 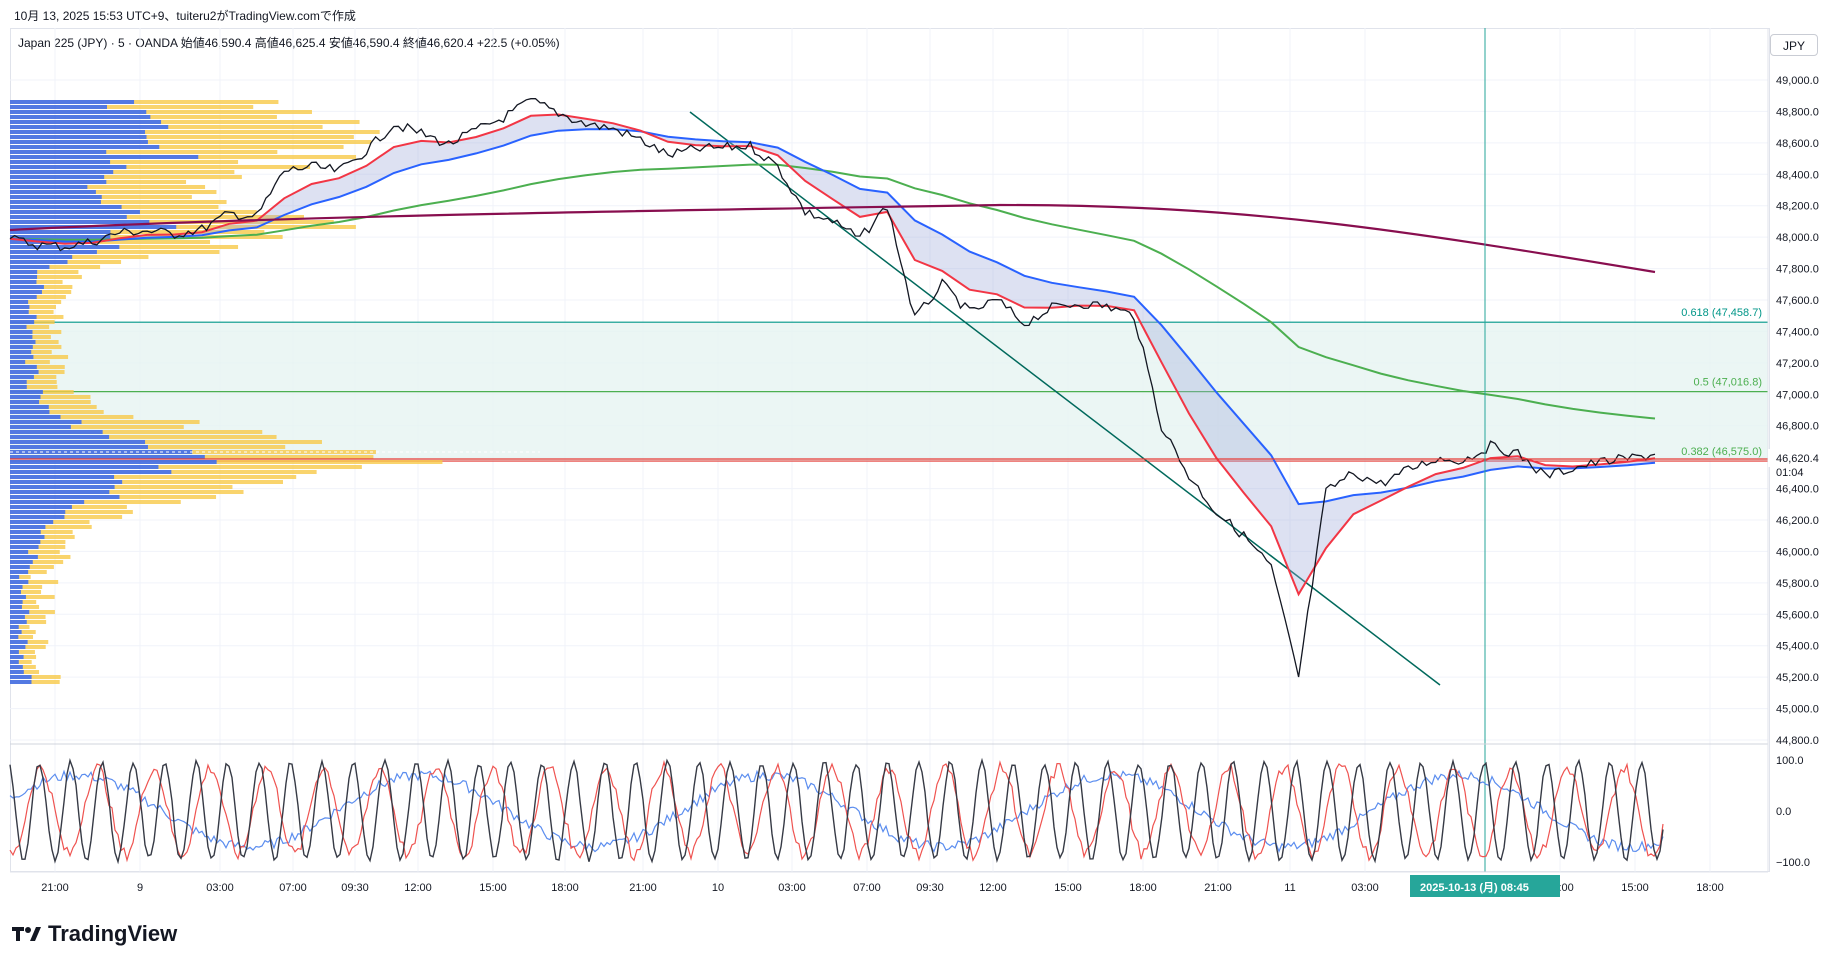 What do you see at coordinates (1797, 459) in the screenshot?
I see `current-price-label: 46,620.4` at bounding box center [1797, 459].